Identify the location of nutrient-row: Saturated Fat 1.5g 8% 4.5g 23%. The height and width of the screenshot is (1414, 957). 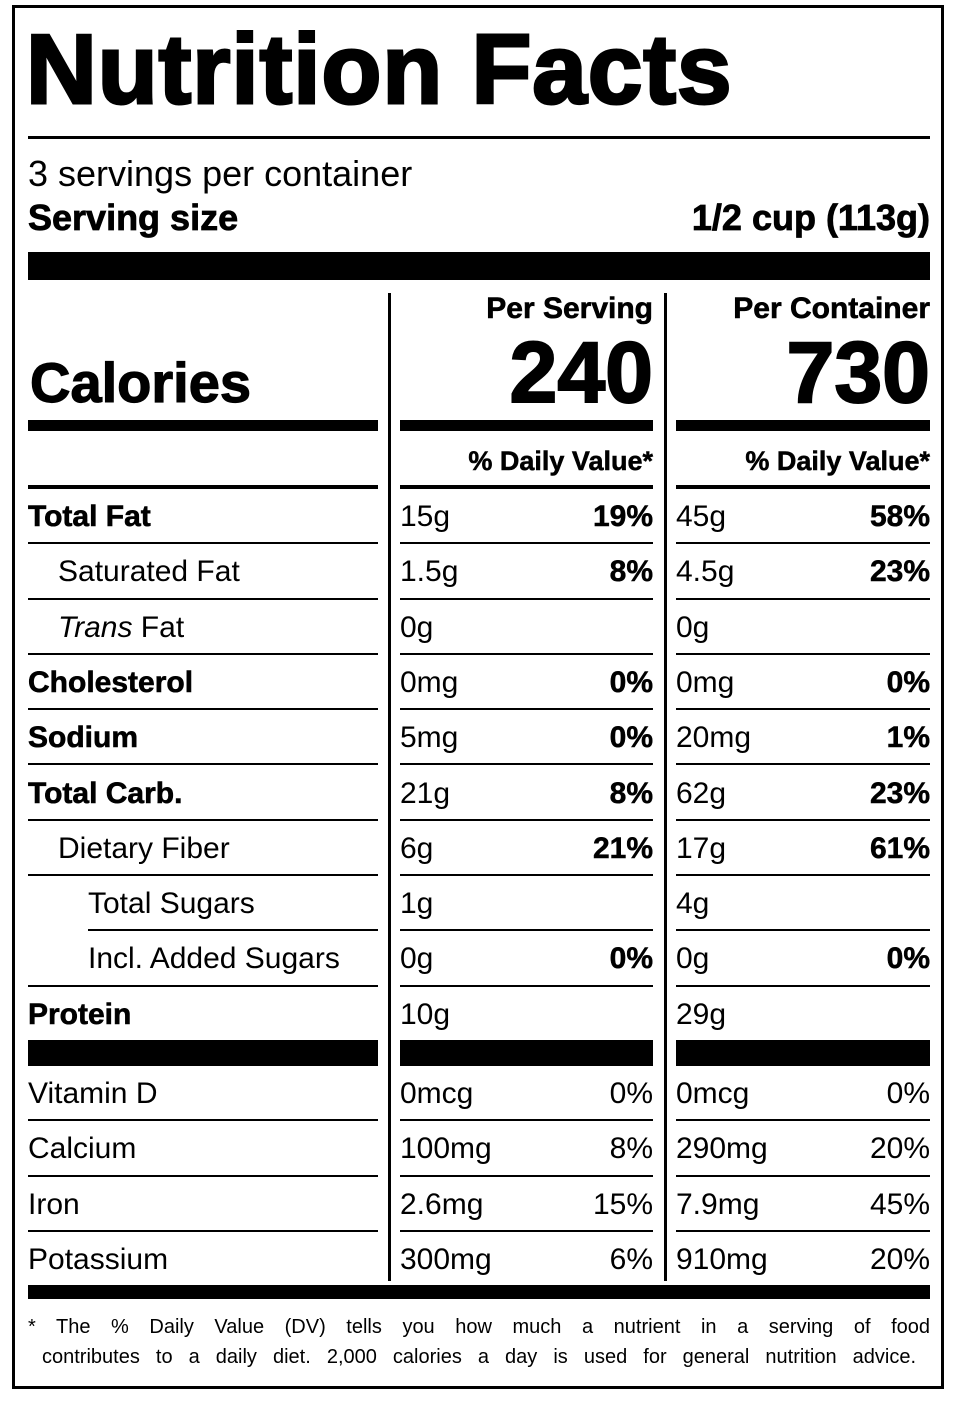
(478, 572).